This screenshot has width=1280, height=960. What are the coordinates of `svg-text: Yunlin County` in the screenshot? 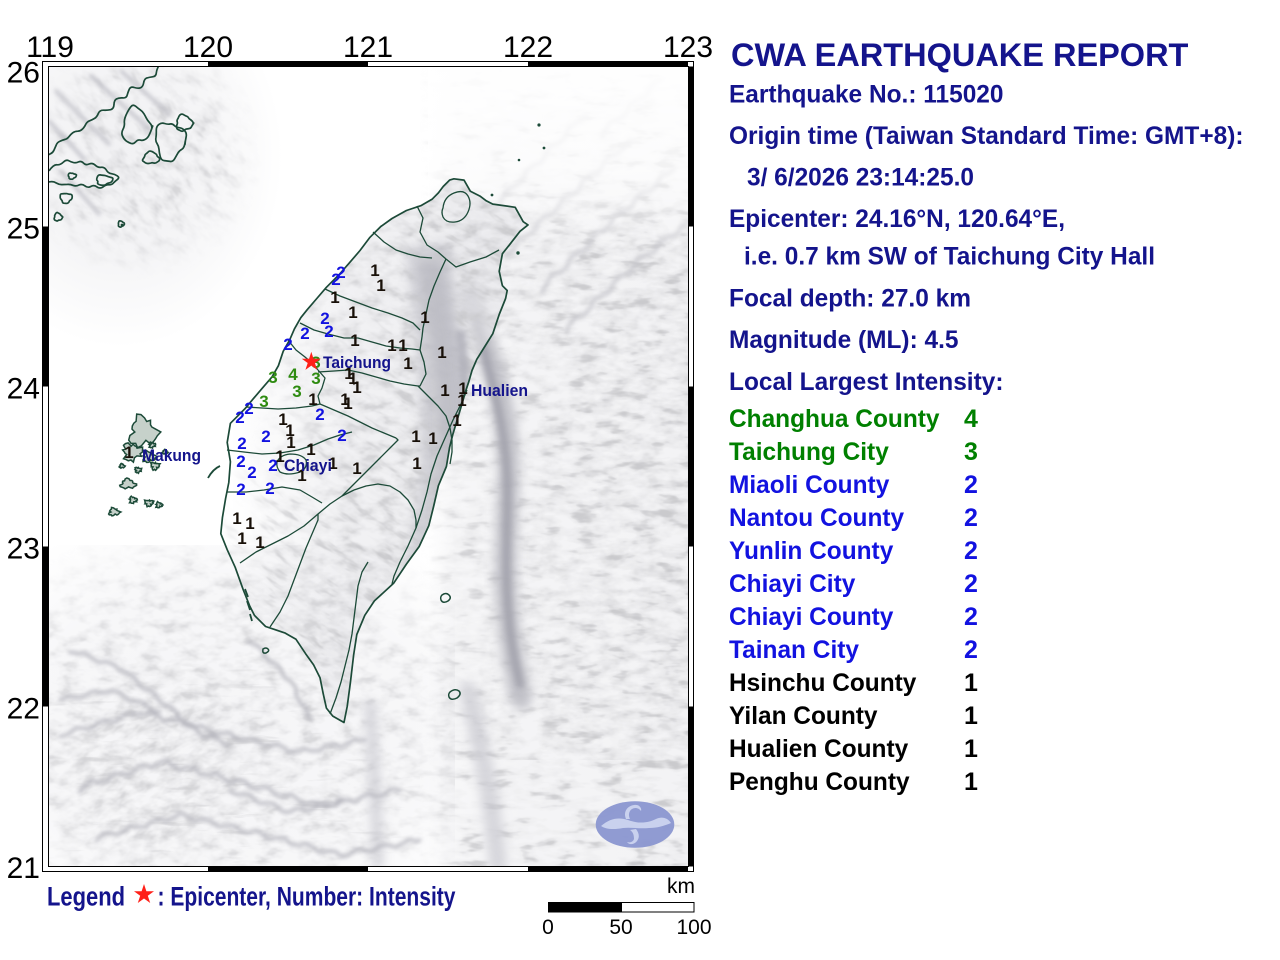 It's located at (811, 551).